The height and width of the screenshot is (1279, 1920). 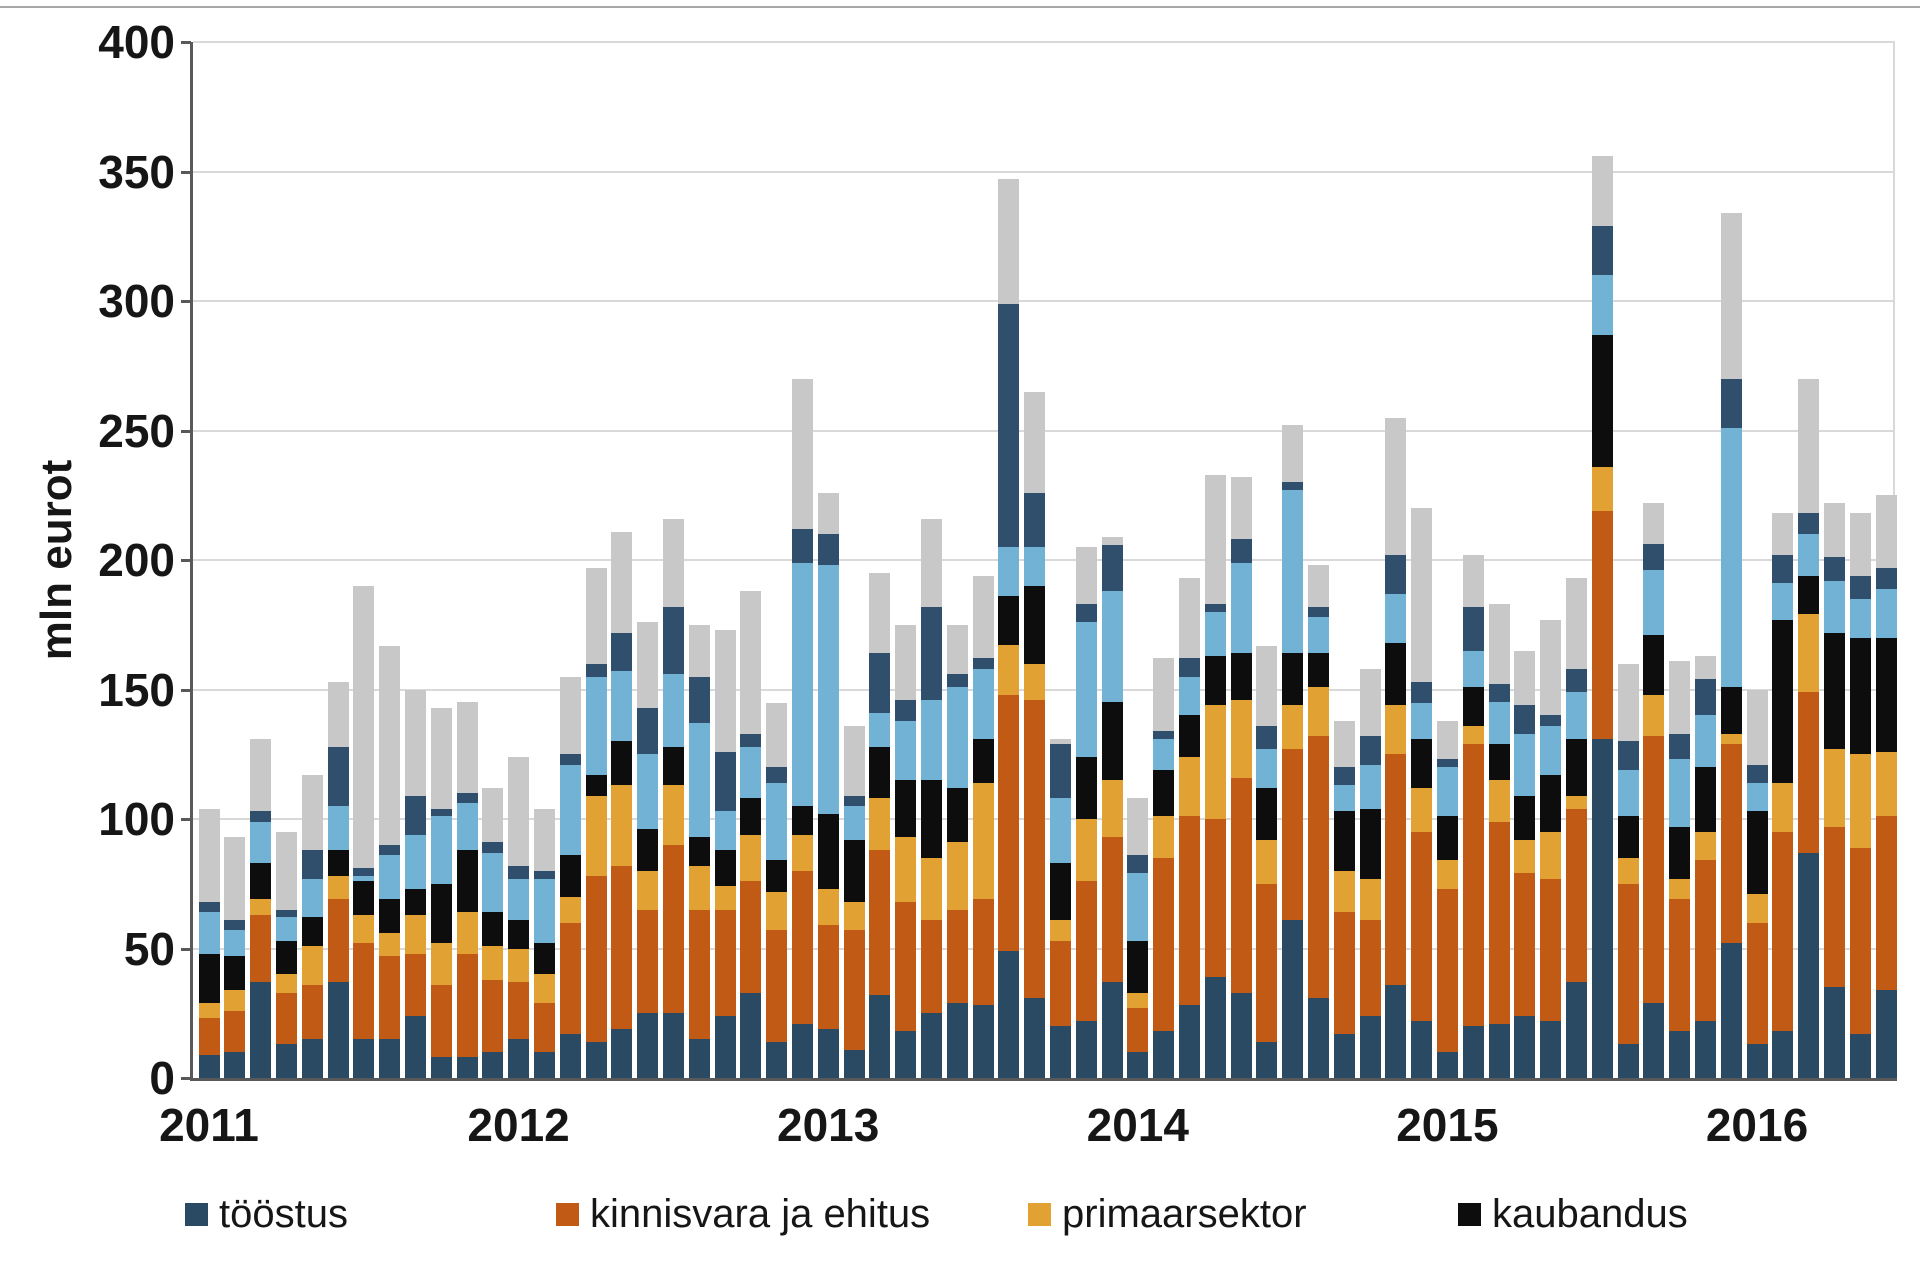 I want to click on bar-2014-02-series5, so click(x=1164, y=754).